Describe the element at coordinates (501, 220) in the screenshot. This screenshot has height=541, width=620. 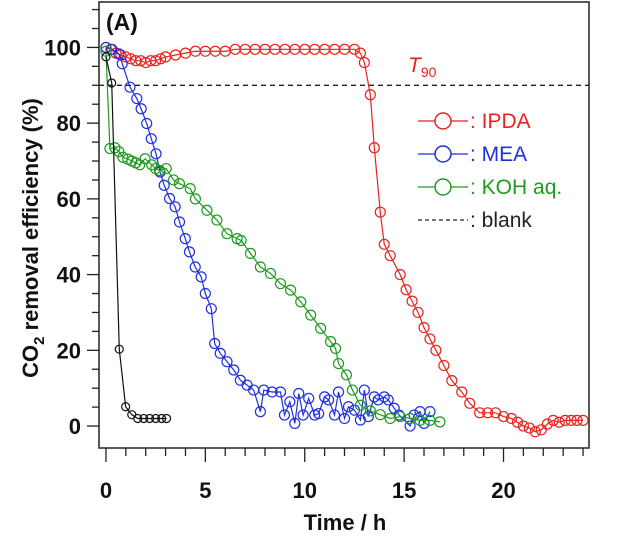
I see `legend-label: : blank` at that location.